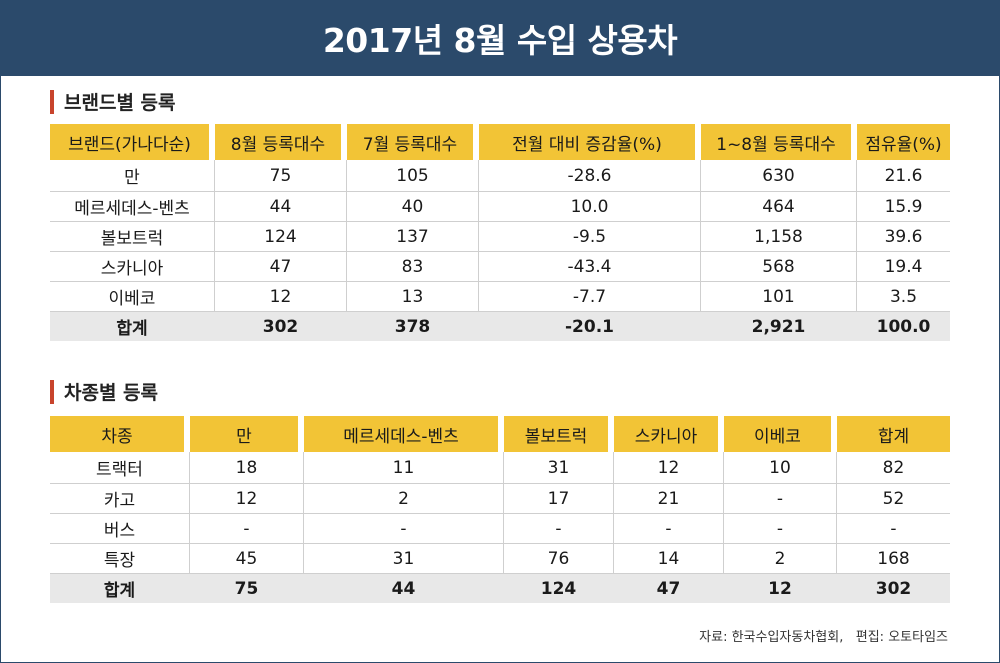  I want to click on header-brand: 브랜드(가나다순), so click(132, 142).